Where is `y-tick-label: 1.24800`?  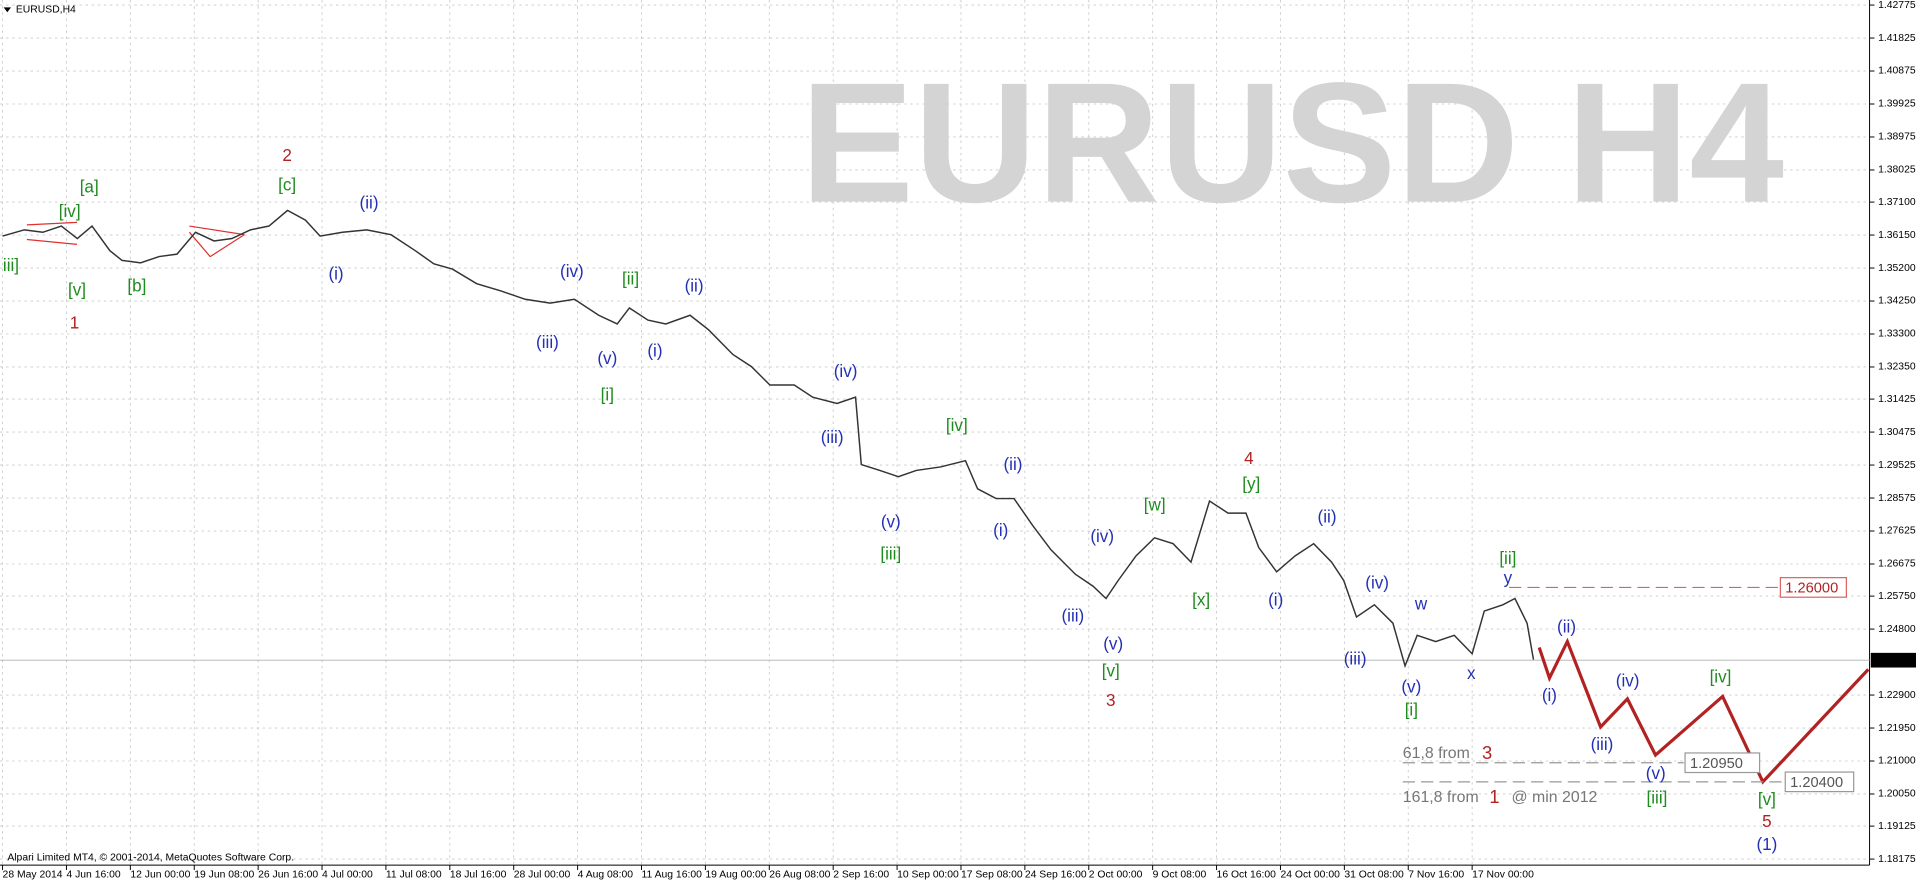
y-tick-label: 1.24800 is located at coordinates (1897, 629).